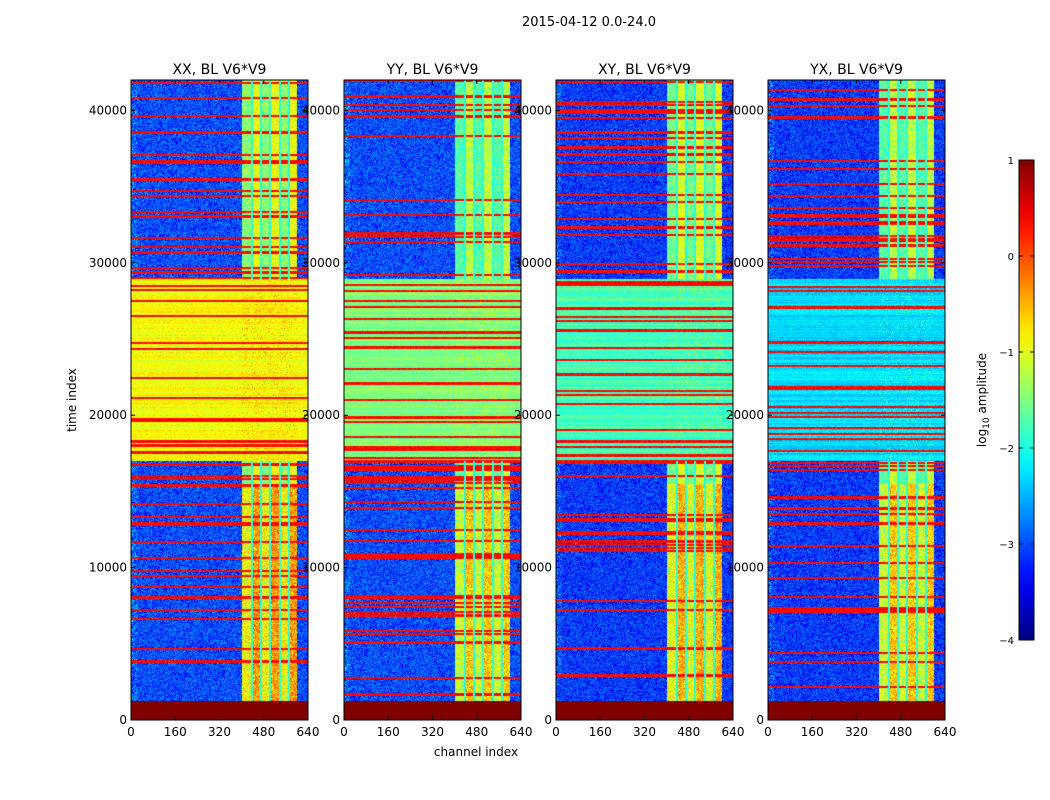  I want to click on colorbar: 1 0 −1 −2 −3 −4 log10 amplitude, so click(1005, 401).